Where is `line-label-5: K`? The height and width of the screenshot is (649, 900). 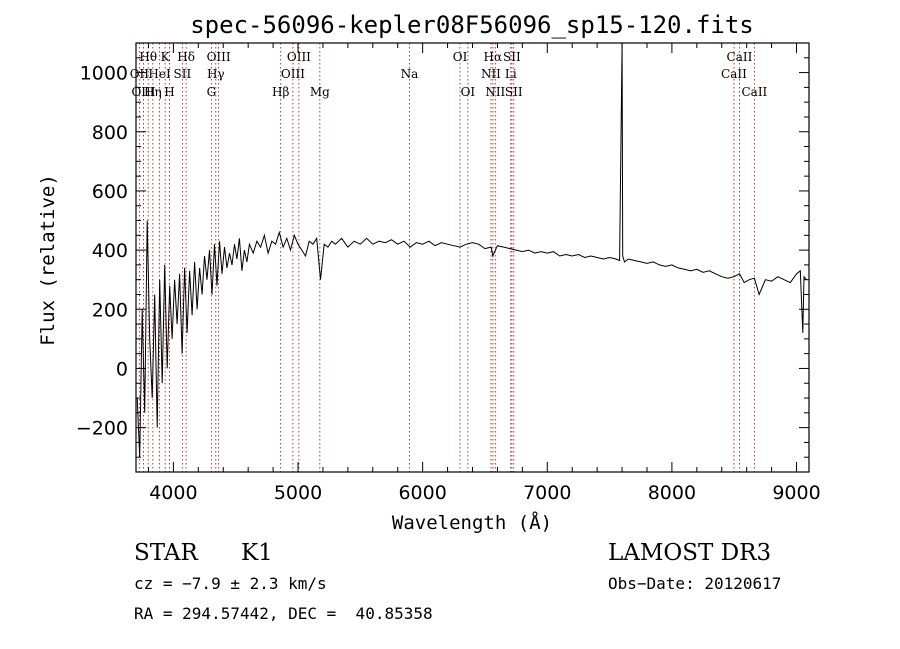
line-label-5: K is located at coordinates (166, 57).